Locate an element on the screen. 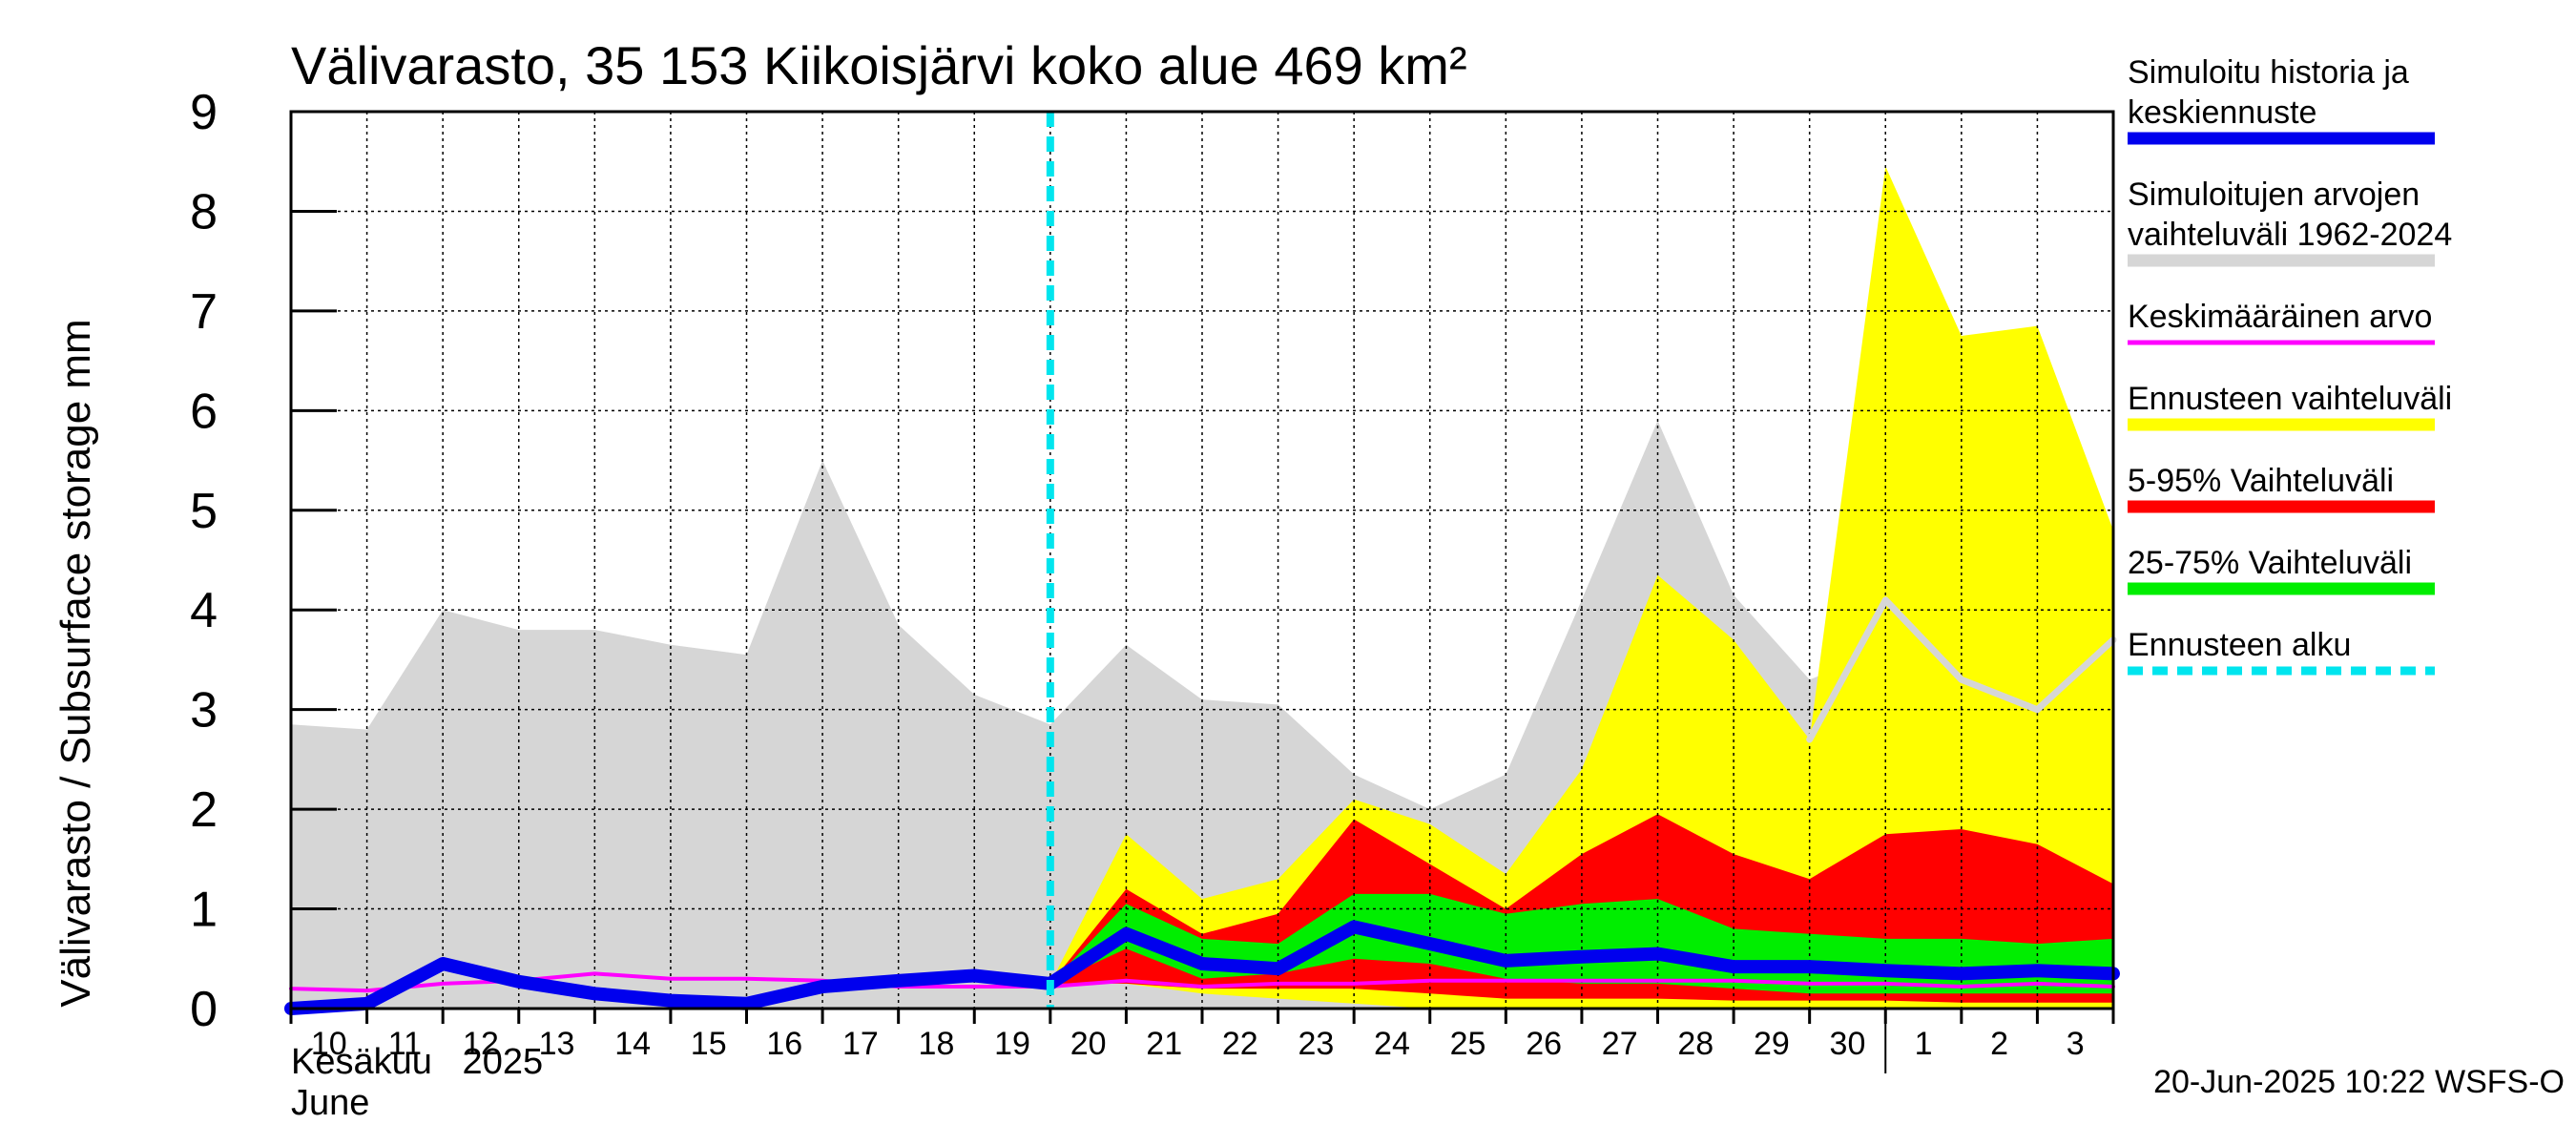 This screenshot has width=2576, height=1145. legend-label: 25-75% Vaihteluväli is located at coordinates (2270, 563).